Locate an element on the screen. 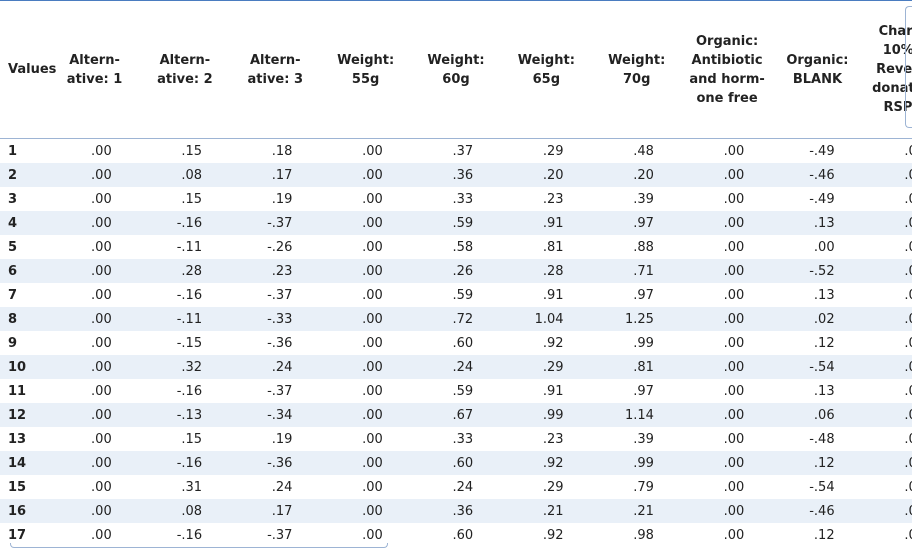  cell: .23 is located at coordinates (553, 199).